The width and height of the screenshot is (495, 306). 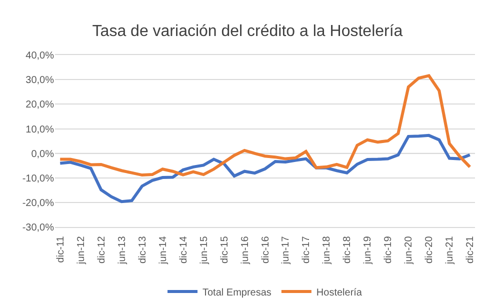 What do you see at coordinates (38, 204) in the screenshot?
I see `y-tick-label: -20,0%` at bounding box center [38, 204].